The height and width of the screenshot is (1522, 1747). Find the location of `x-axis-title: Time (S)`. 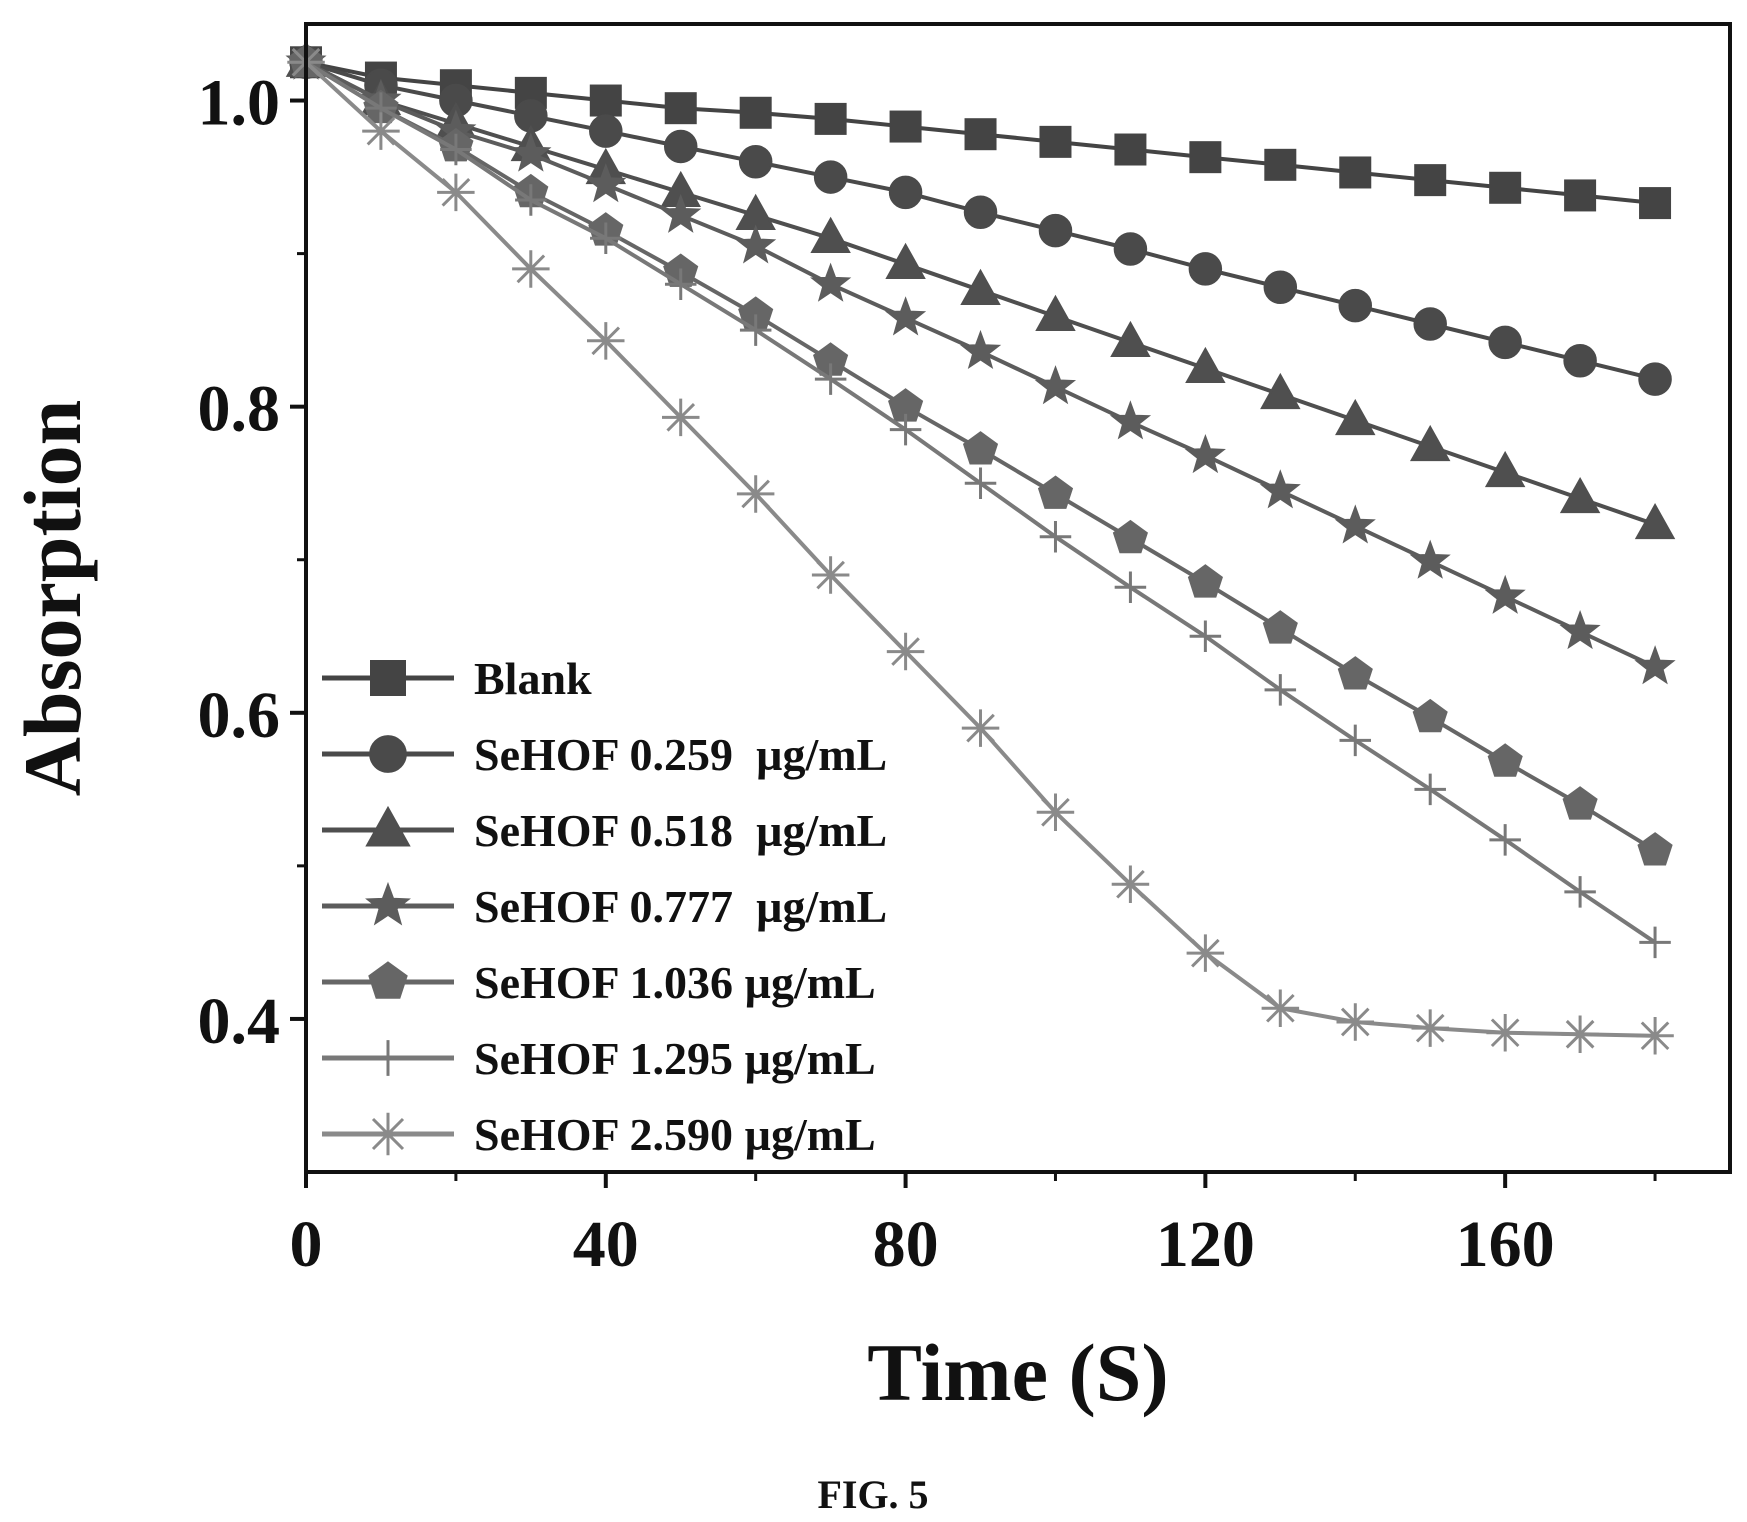

x-axis-title: Time (S) is located at coordinates (1017, 1372).